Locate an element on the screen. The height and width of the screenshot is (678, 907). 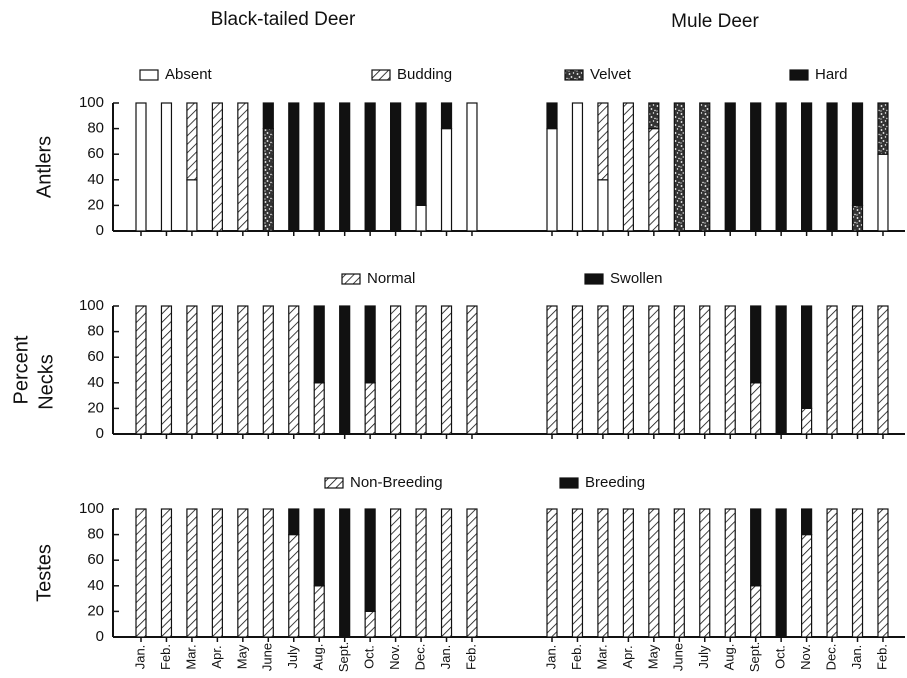
legend-label: Absent is located at coordinates (189, 74).